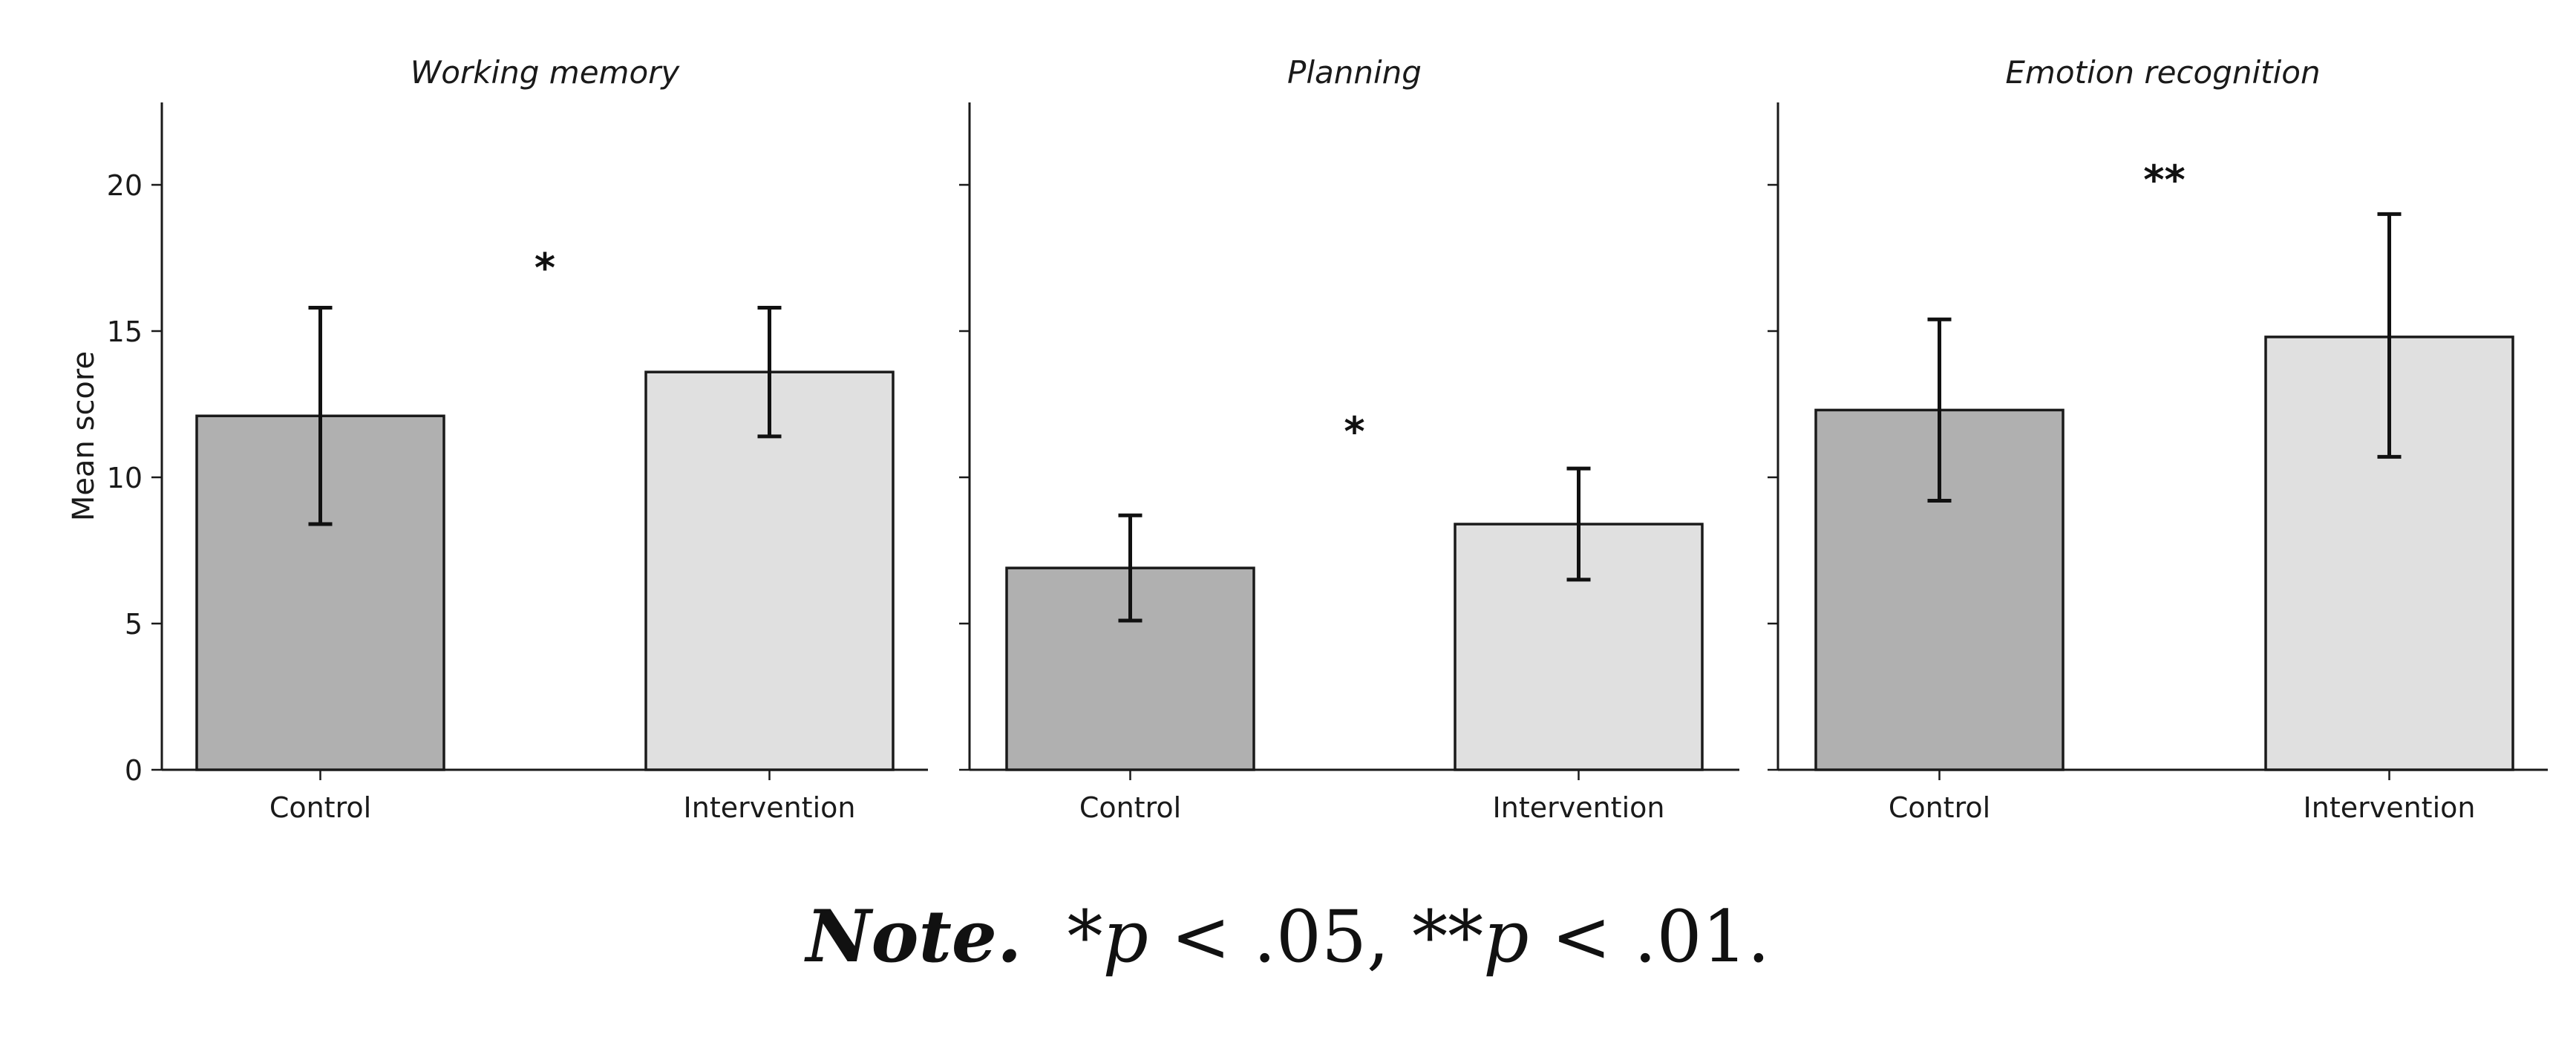  I want to click on x-tick-label-planning-intervention: Intervention, so click(1579, 807).